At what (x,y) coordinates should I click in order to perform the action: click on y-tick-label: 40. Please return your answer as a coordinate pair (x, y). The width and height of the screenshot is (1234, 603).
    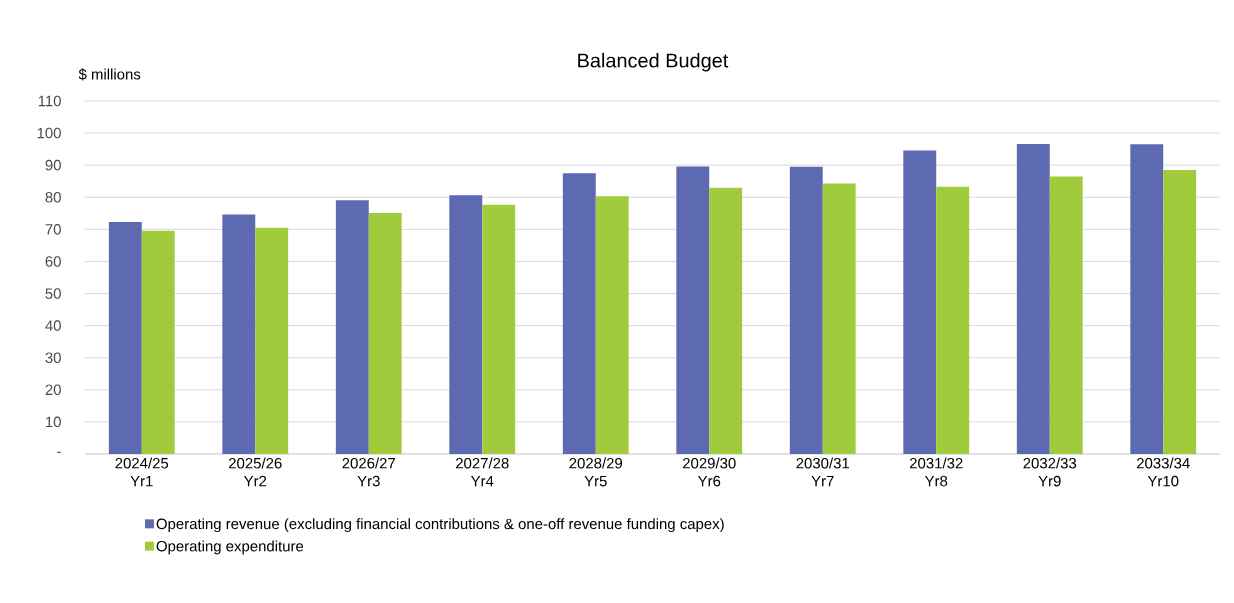
    Looking at the image, I should click on (53, 325).